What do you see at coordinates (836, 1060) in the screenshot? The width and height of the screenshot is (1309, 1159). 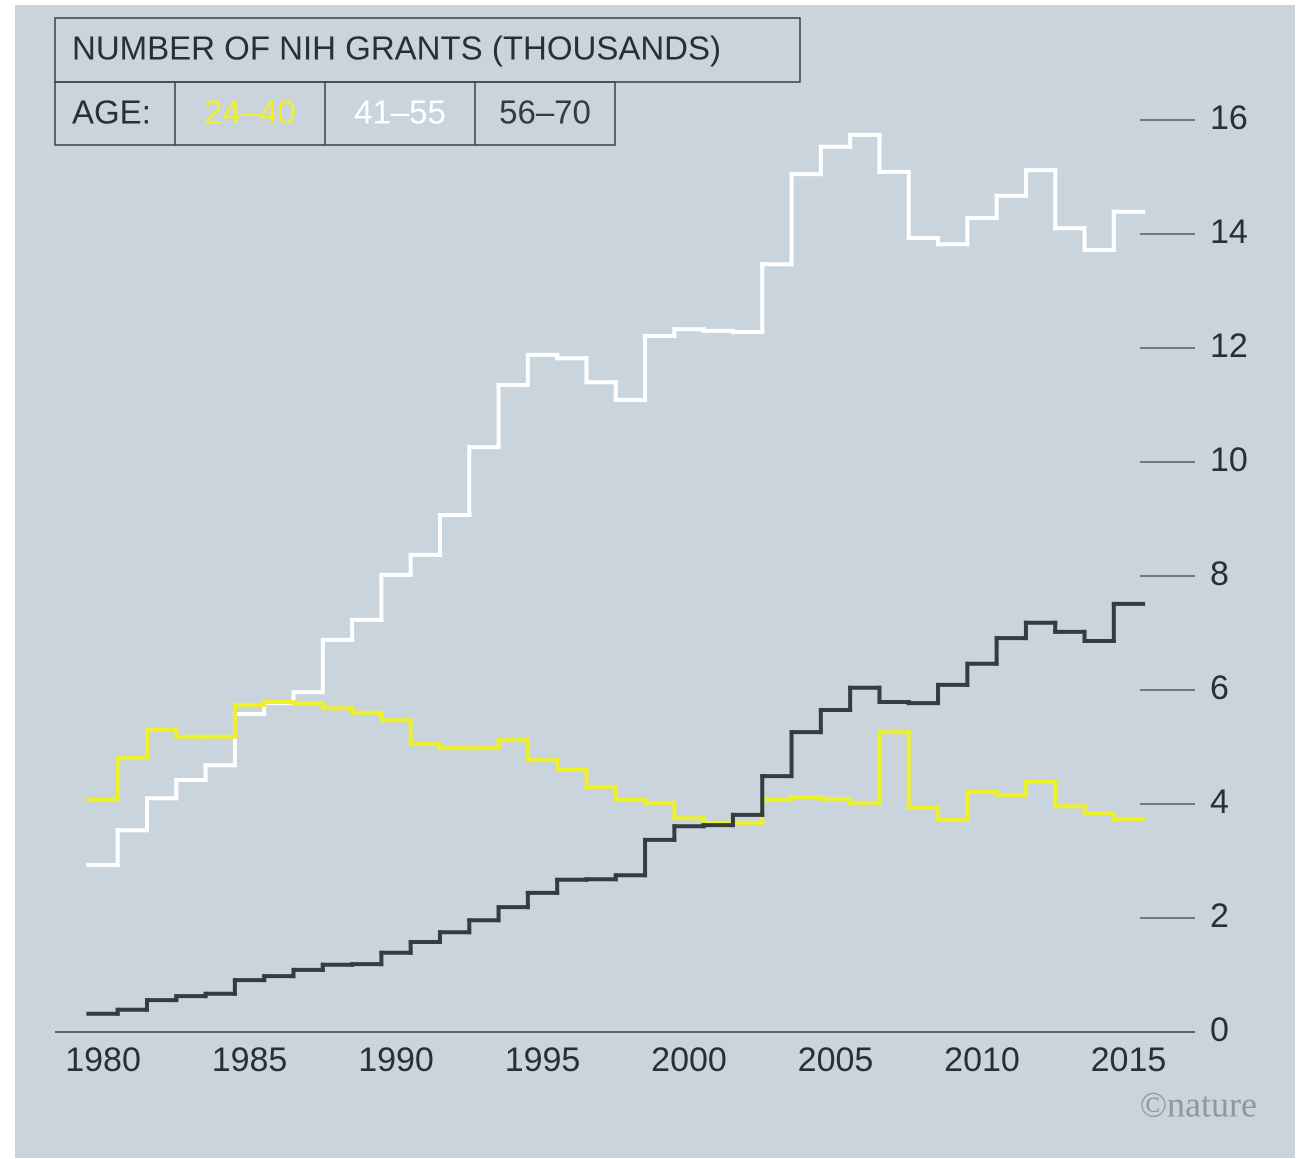 I see `x-tick-label: 2005` at bounding box center [836, 1060].